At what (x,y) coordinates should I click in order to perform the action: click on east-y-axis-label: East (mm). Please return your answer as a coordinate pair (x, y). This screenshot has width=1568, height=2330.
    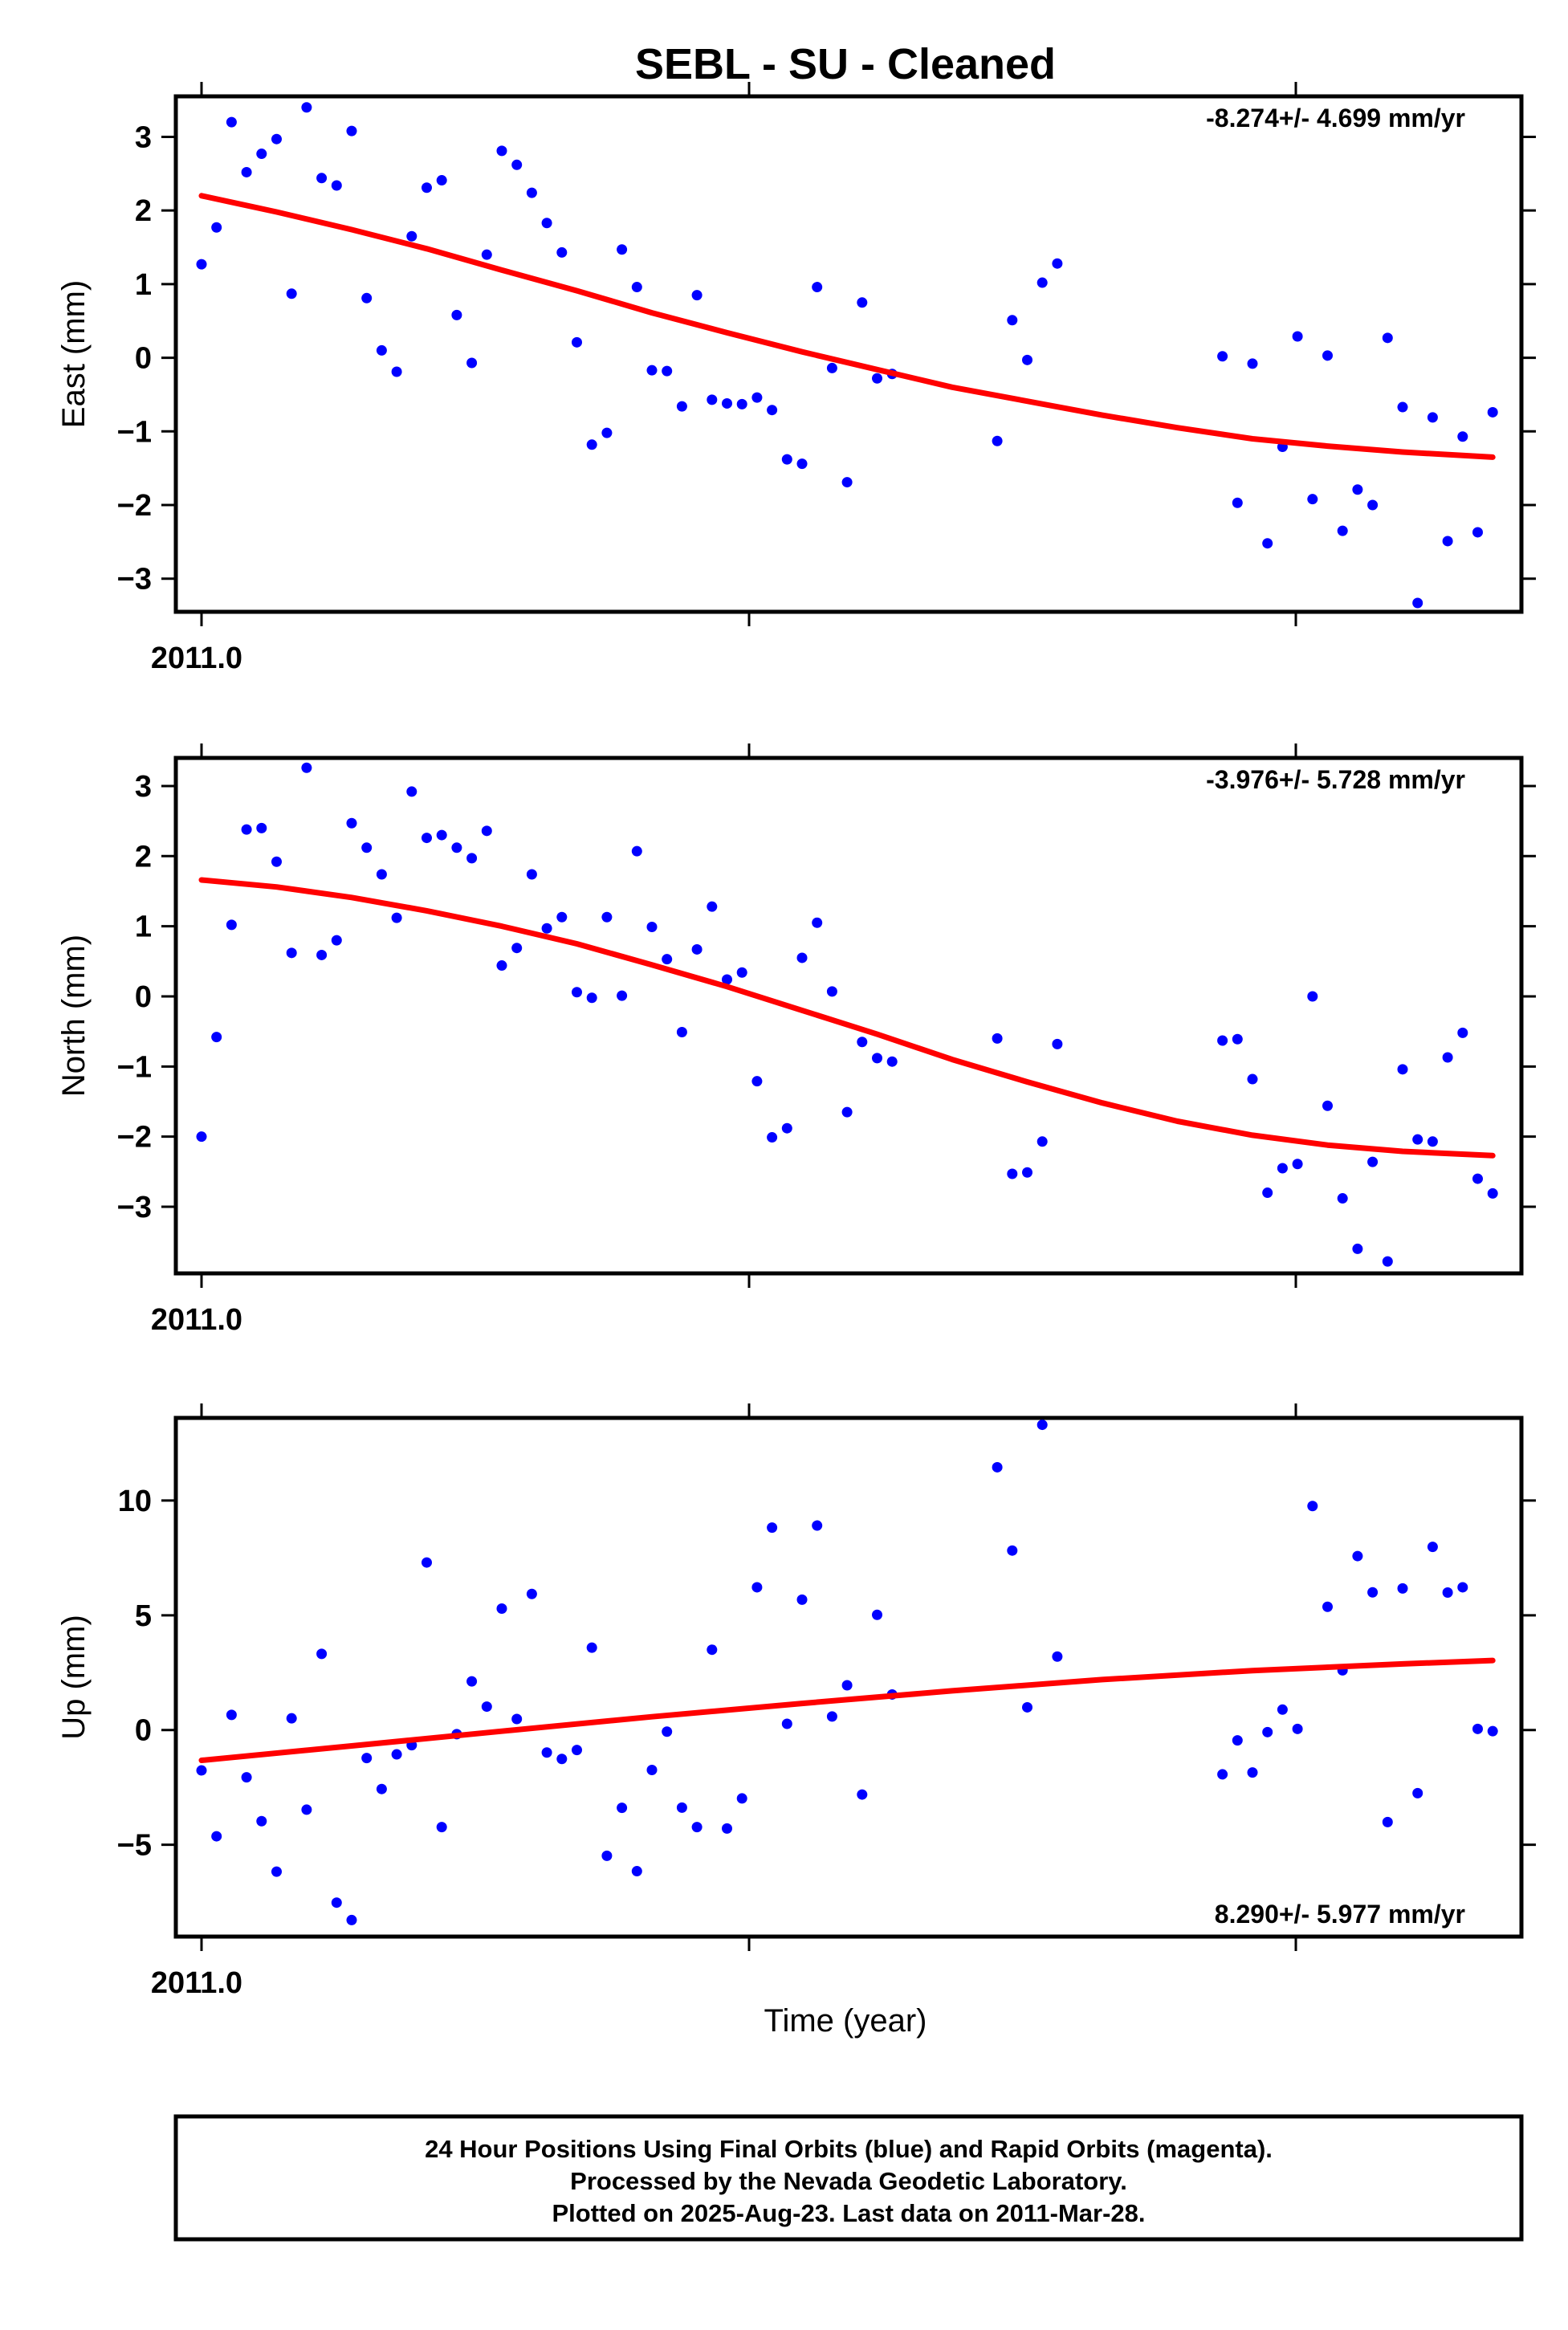
    Looking at the image, I should click on (74, 354).